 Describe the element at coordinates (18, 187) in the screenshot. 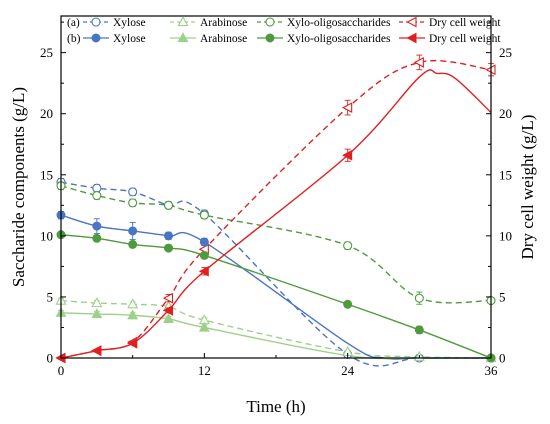

I see `y-axis-label: Saccharide components (g/L)` at that location.